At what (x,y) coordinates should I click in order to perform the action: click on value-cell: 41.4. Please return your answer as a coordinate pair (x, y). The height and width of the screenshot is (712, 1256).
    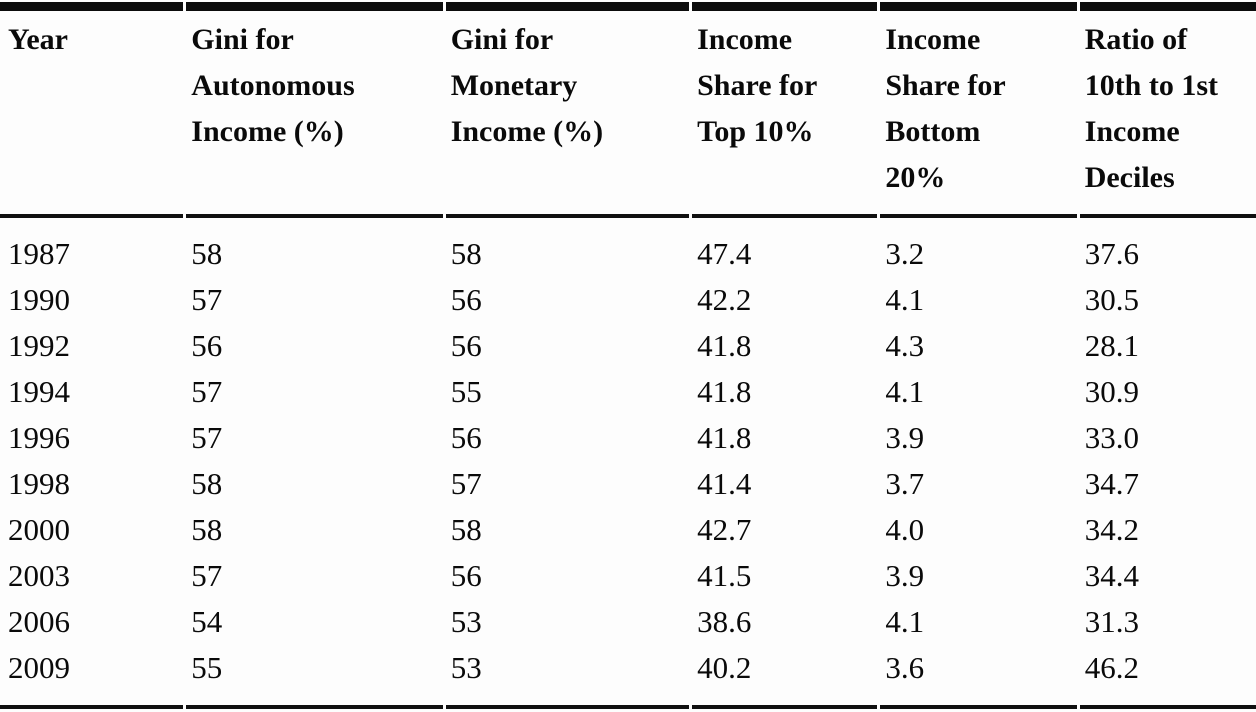
    Looking at the image, I should click on (724, 483).